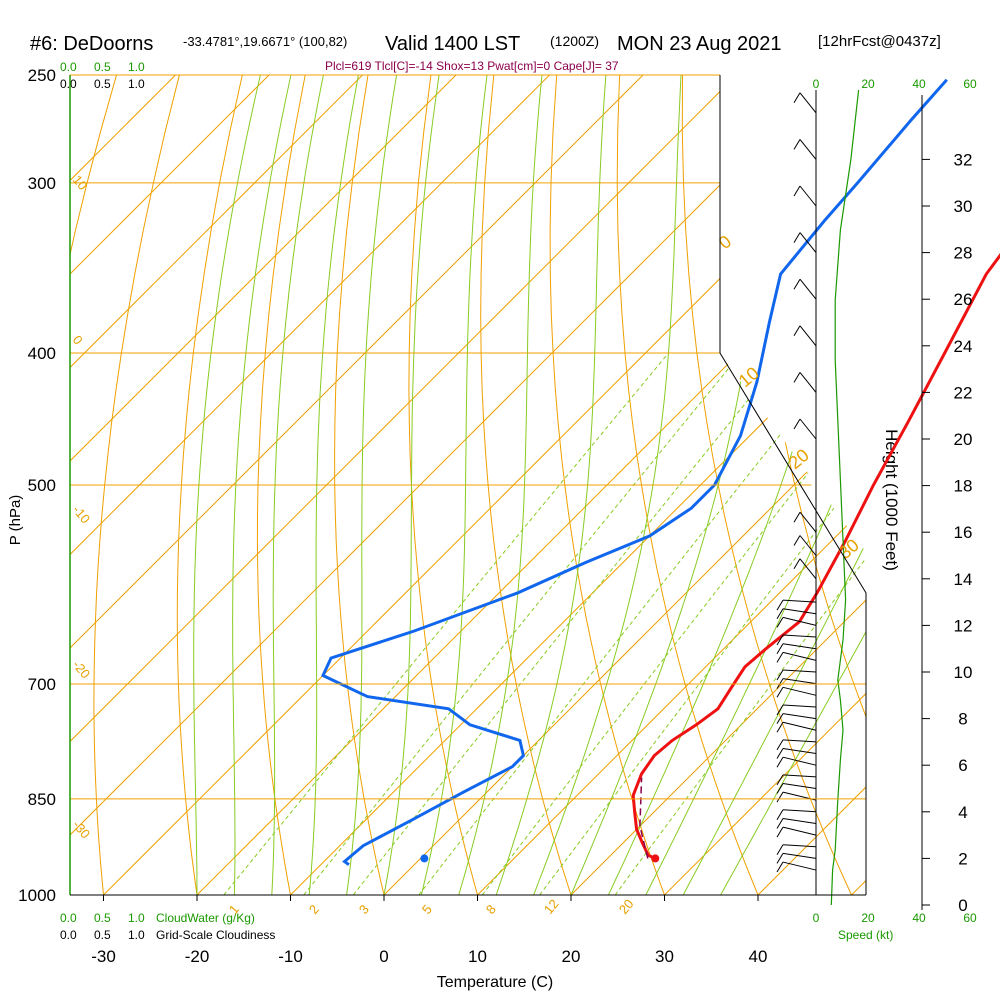  Describe the element at coordinates (655, 858) in the screenshot. I see `surface-temperature-marker` at that location.